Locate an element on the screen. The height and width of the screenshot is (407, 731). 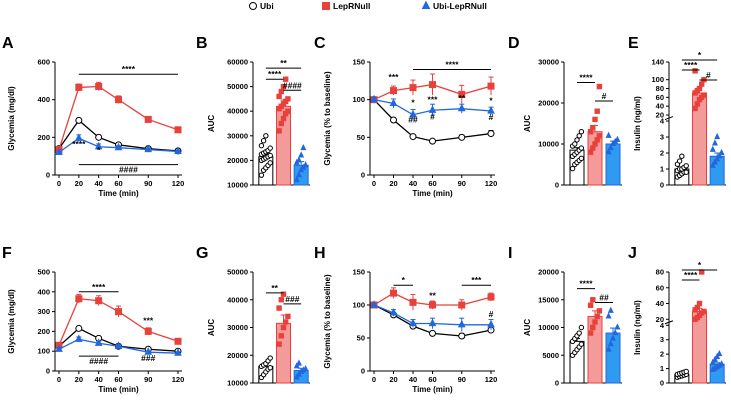
y-tick-label-B: 20000 is located at coordinates (237, 160).